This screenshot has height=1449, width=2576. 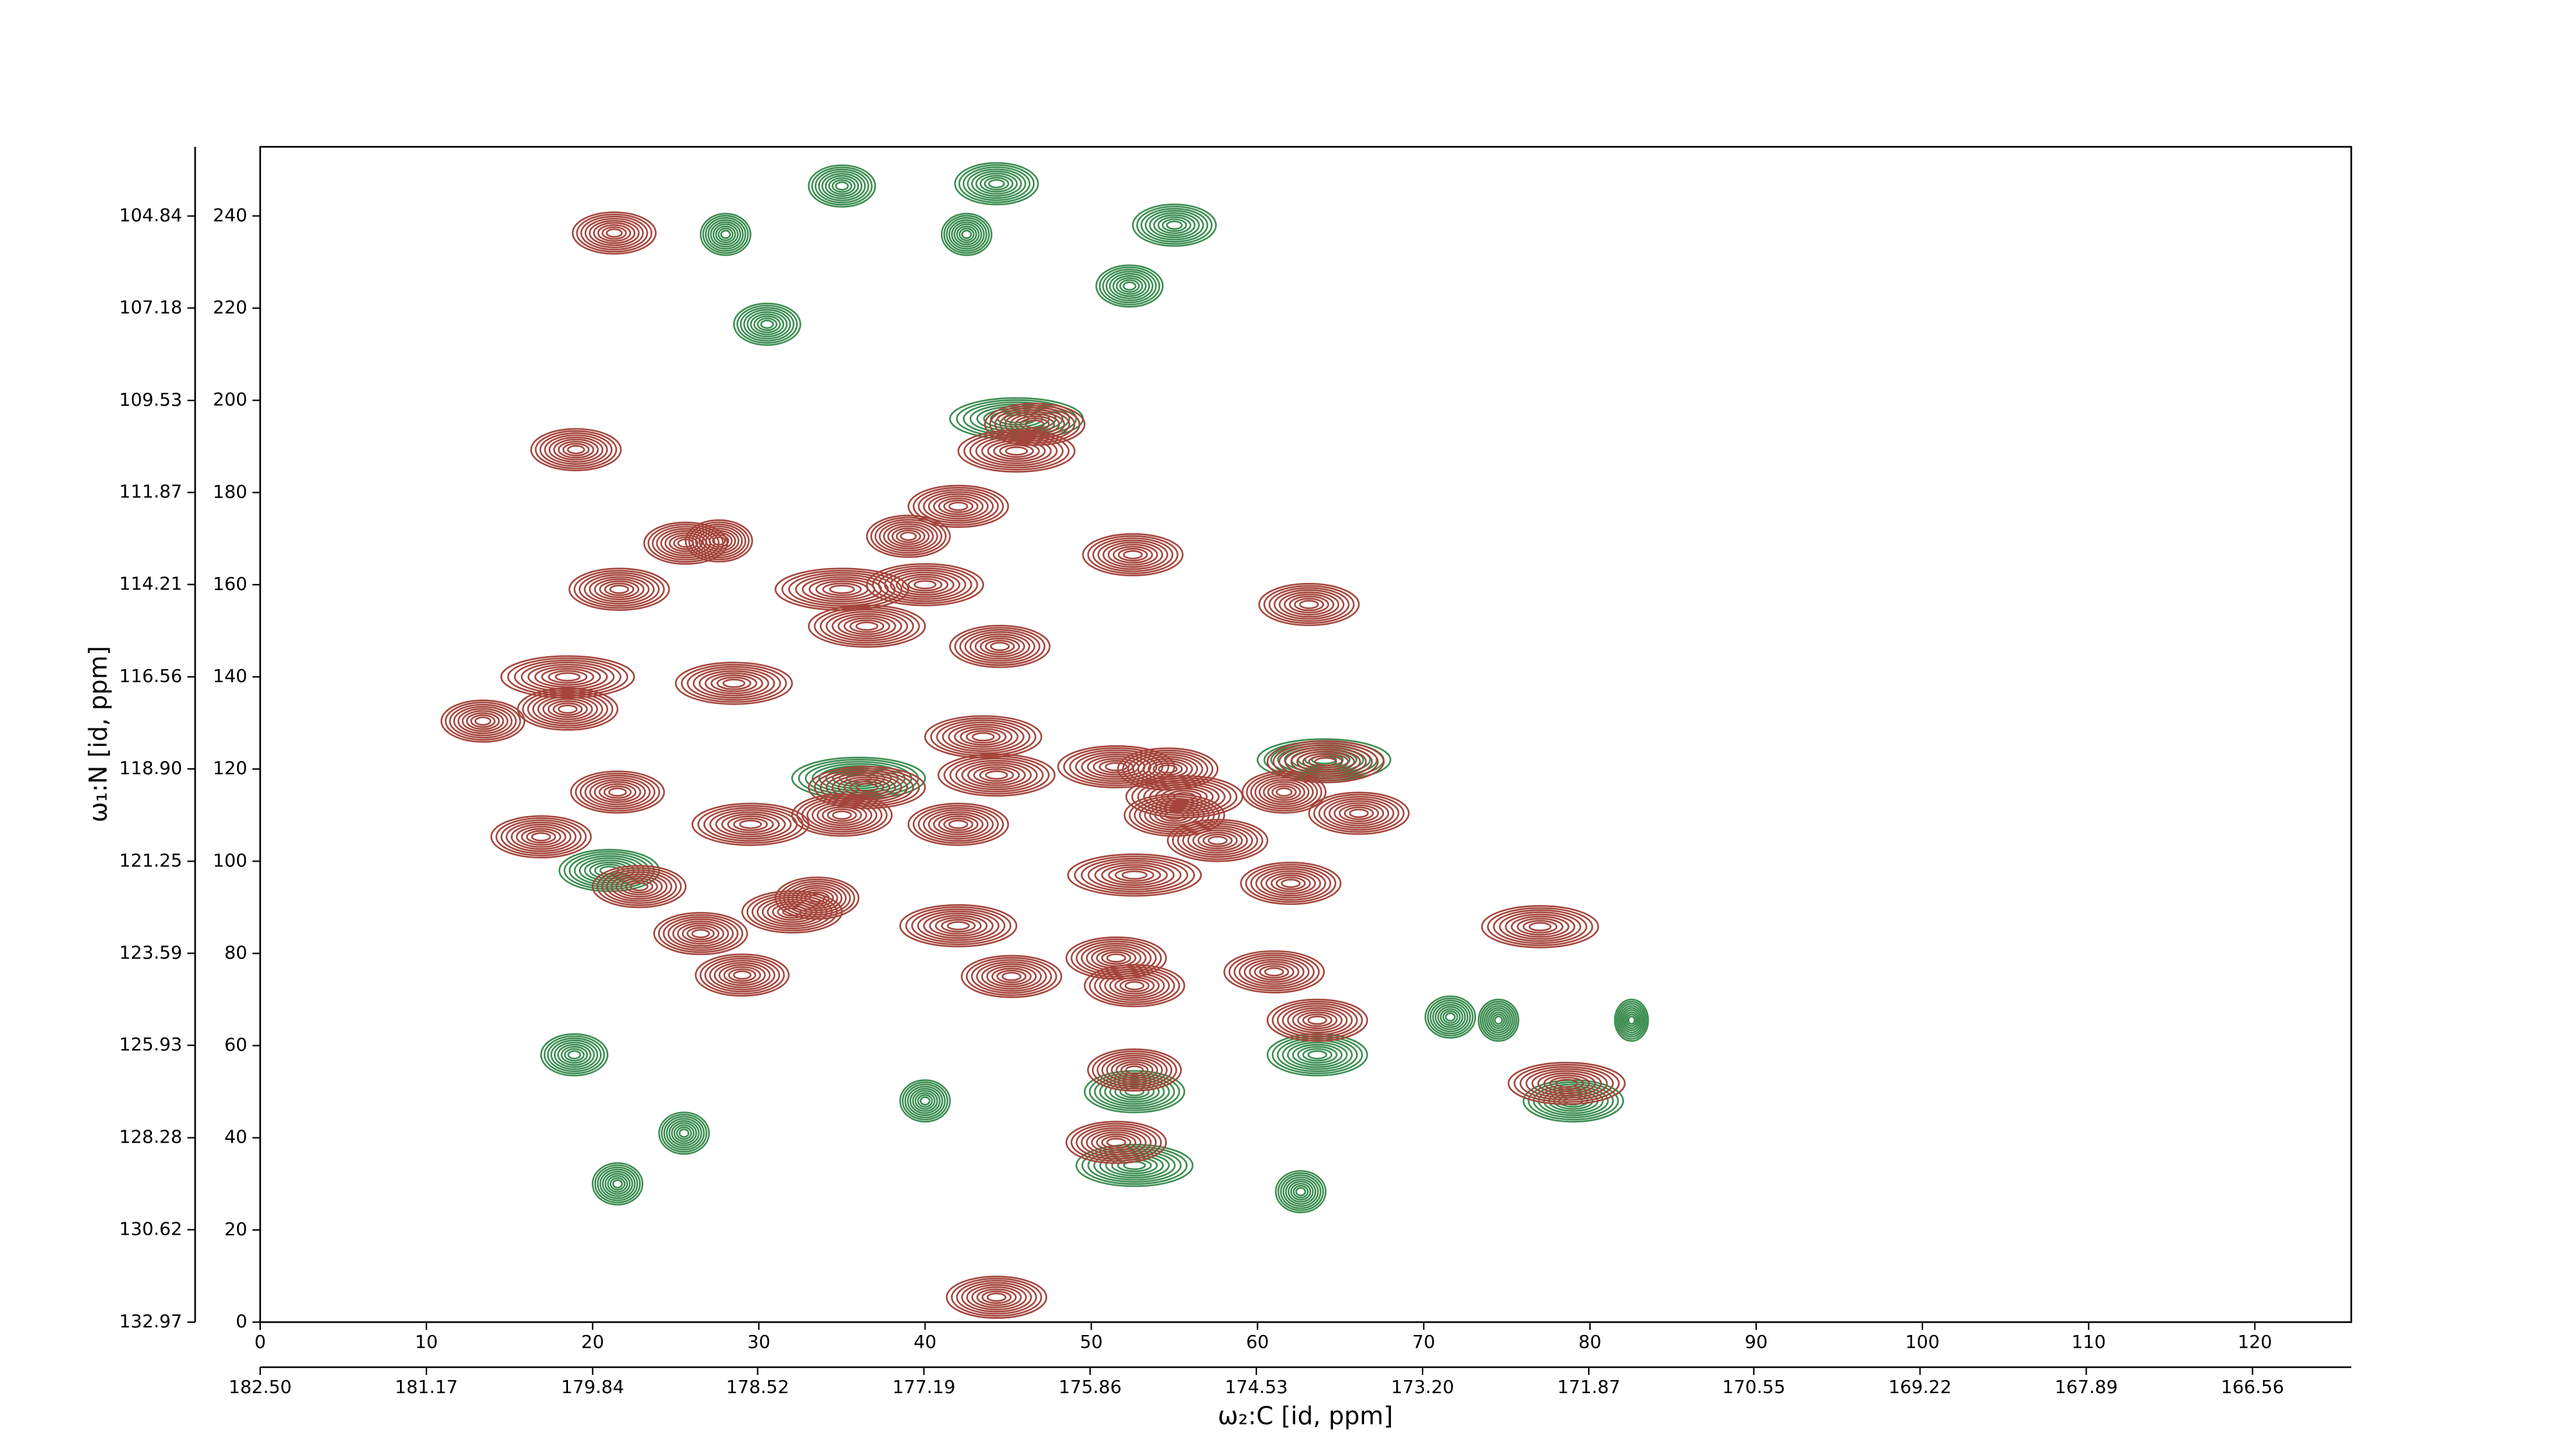 I want to click on y-tick-label: 80, so click(x=235, y=952).